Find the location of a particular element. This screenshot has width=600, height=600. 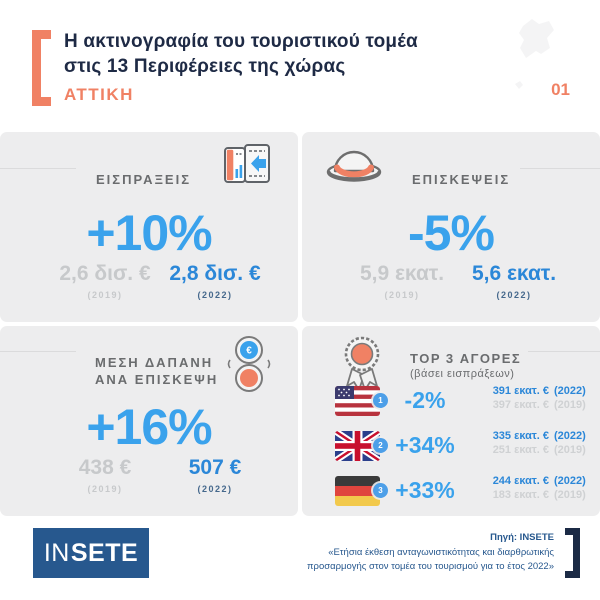

receipts-pos-card-icon is located at coordinates (247, 167).